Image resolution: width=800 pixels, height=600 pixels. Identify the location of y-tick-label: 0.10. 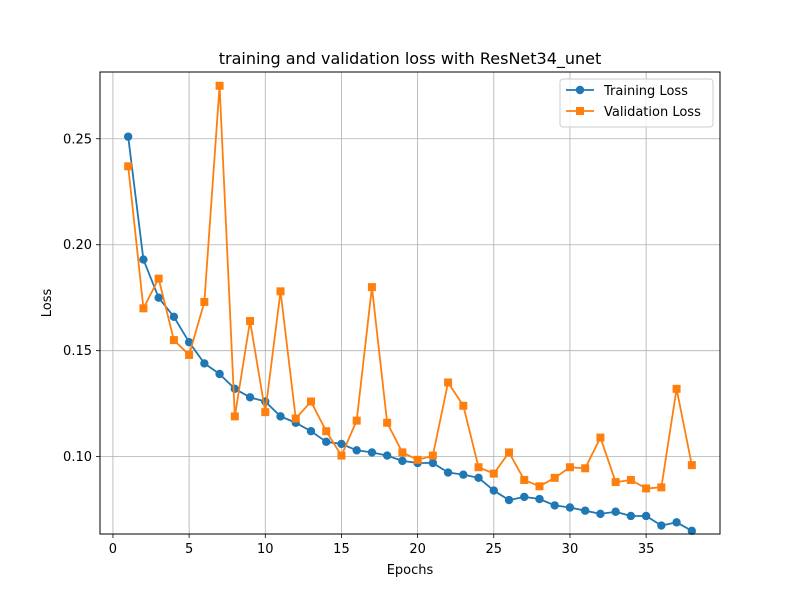
(77, 457).